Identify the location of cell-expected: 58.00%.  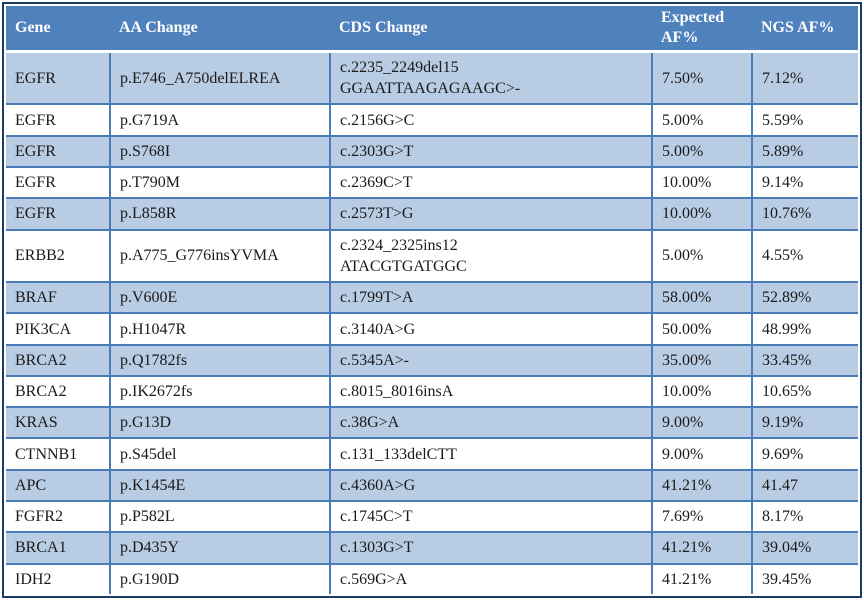
(702, 298).